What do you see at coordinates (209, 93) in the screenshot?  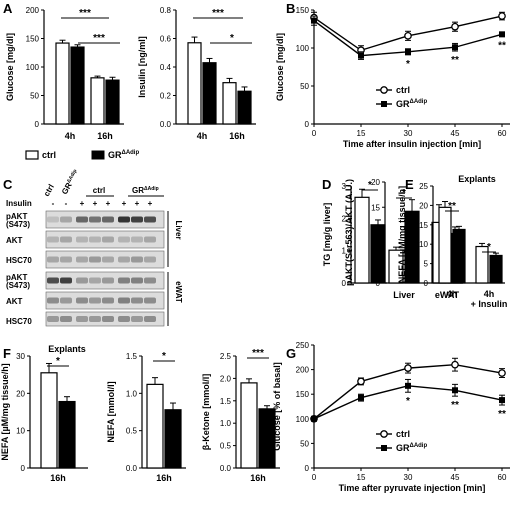 I see `A2-bar-gr` at bounding box center [209, 93].